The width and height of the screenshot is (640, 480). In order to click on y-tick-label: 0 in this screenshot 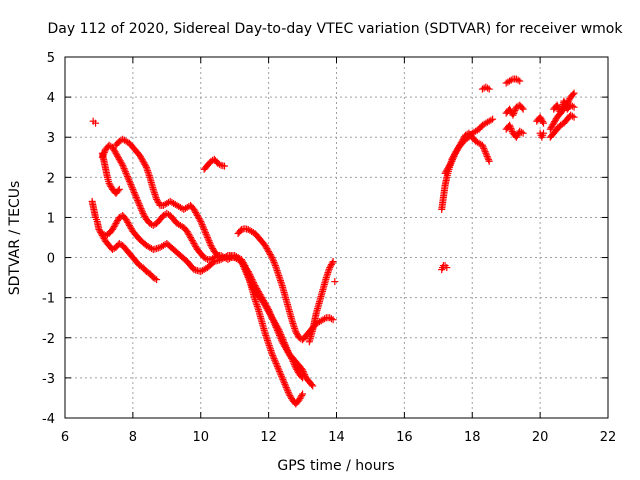, I will do `click(51, 259)`.